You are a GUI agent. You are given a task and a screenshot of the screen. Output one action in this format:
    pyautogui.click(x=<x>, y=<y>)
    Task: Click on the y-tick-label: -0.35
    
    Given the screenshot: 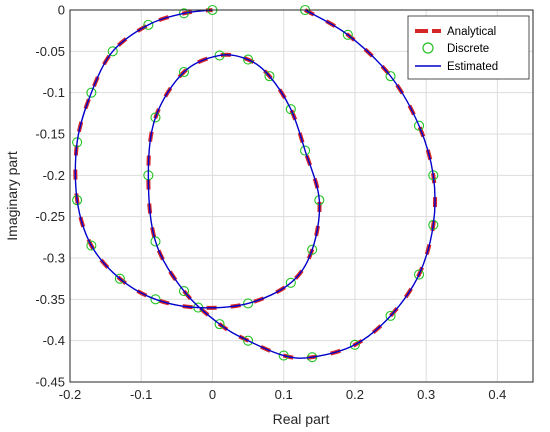 What is the action you would take?
    pyautogui.click(x=50, y=299)
    